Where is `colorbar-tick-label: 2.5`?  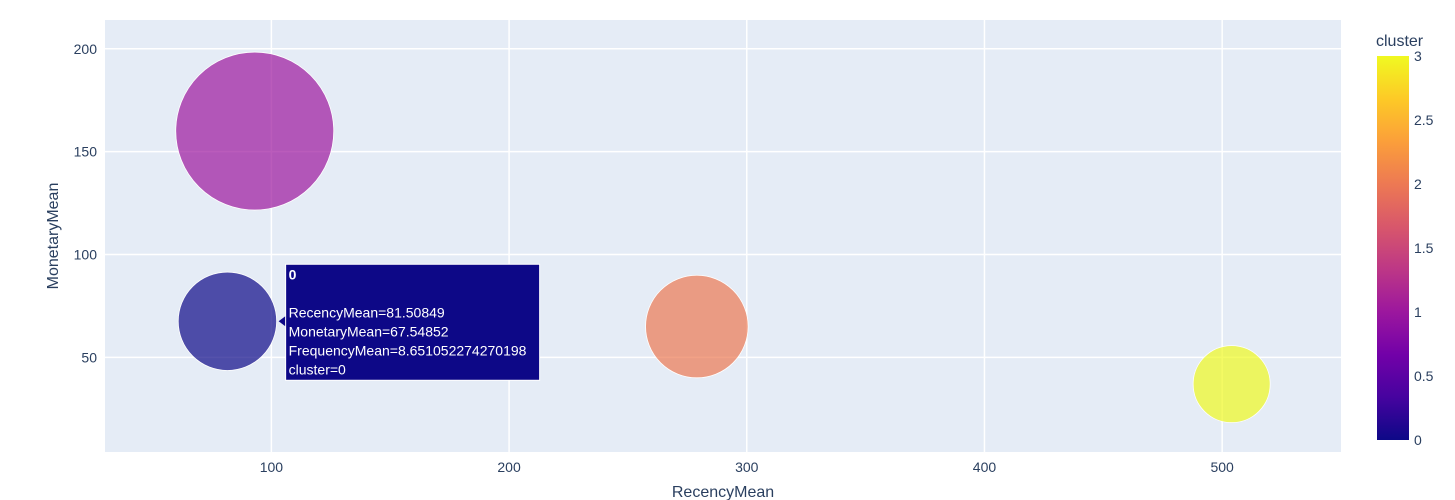 colorbar-tick-label: 2.5 is located at coordinates (1424, 120).